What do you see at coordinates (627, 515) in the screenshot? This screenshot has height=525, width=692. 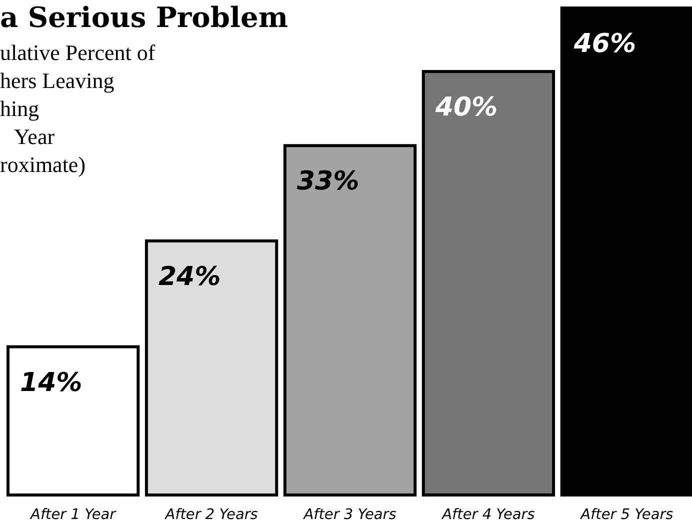 I see `x-tick-label: After 5 Years` at bounding box center [627, 515].